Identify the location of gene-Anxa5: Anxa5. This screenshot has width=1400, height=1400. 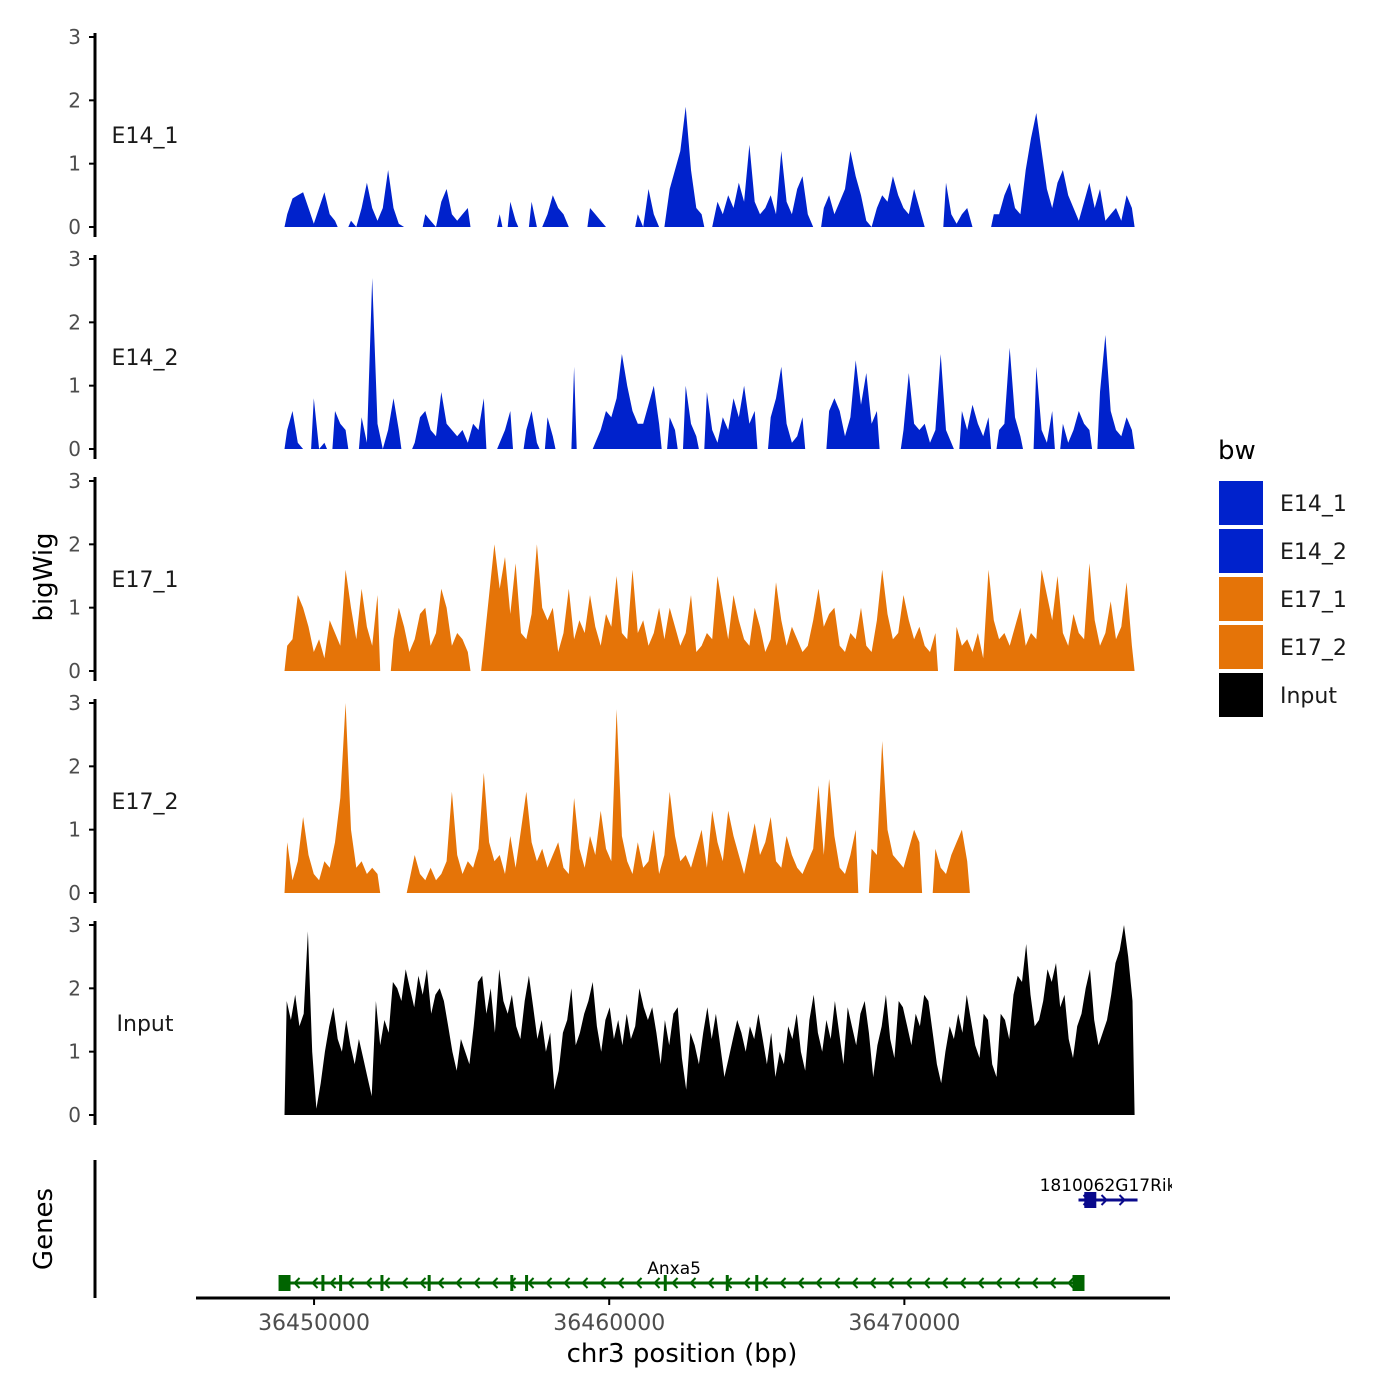
(681, 1275).